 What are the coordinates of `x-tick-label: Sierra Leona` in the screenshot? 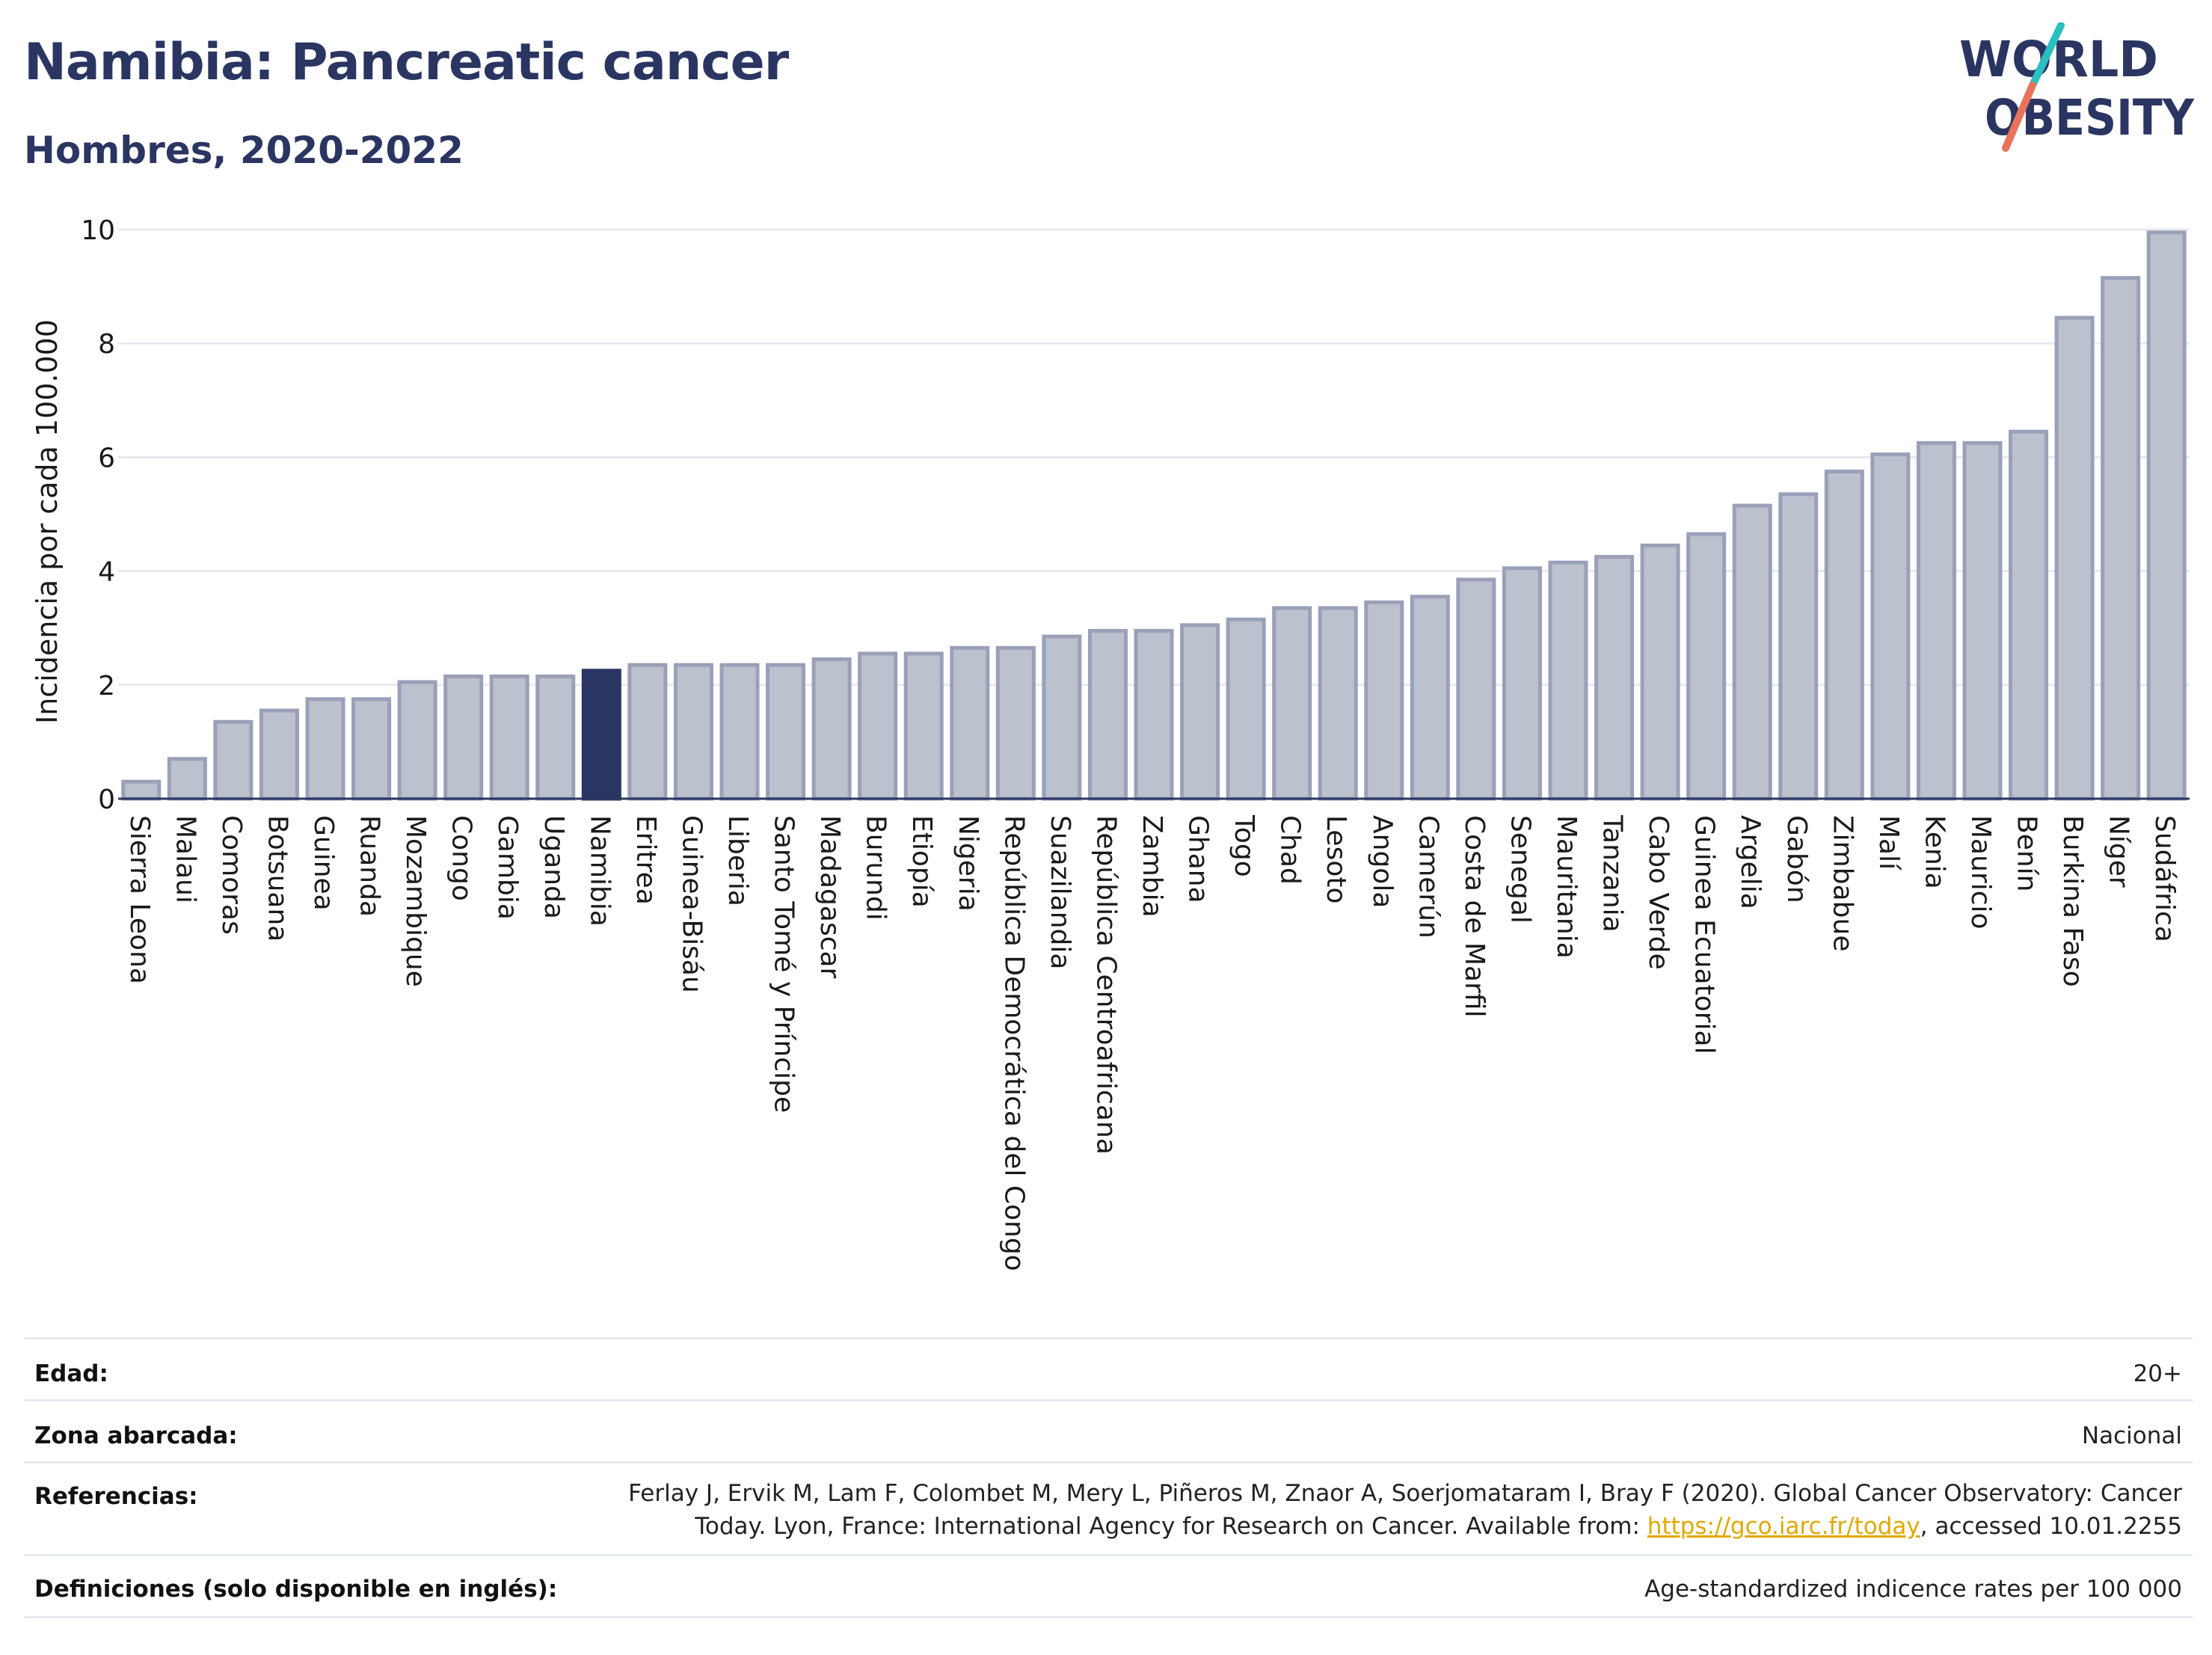 It's located at (139, 899).